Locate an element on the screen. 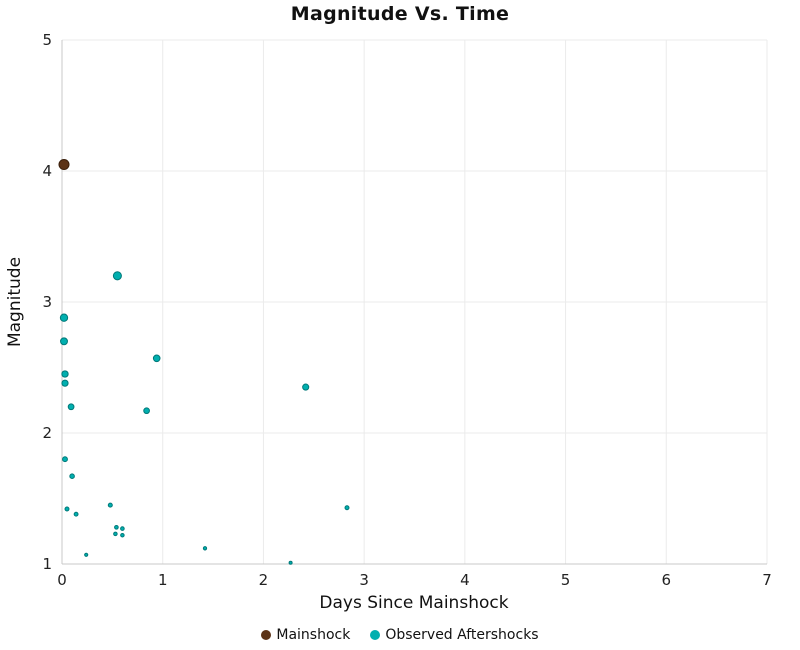  x-tick-label: 1 is located at coordinates (163, 580).